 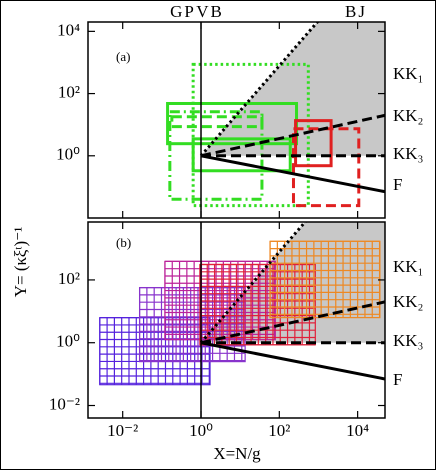 What do you see at coordinates (68, 29) in the screenshot?
I see `y-tick-label: 10⁴` at bounding box center [68, 29].